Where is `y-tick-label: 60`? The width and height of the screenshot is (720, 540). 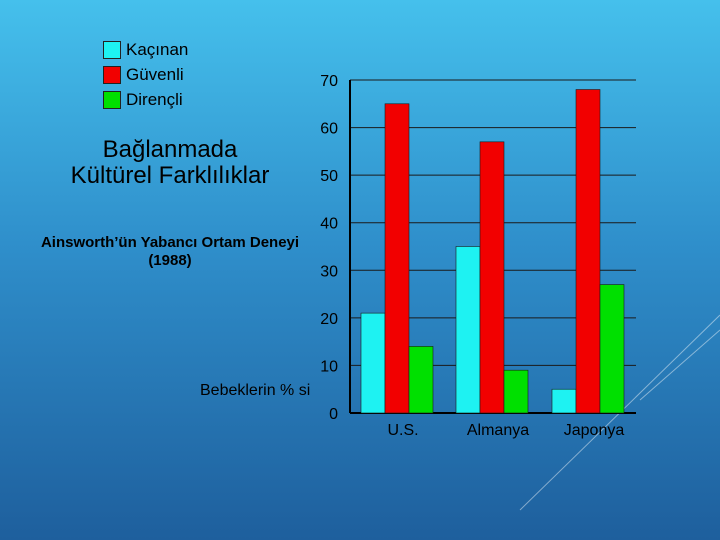
y-tick-label: 60 is located at coordinates (329, 129).